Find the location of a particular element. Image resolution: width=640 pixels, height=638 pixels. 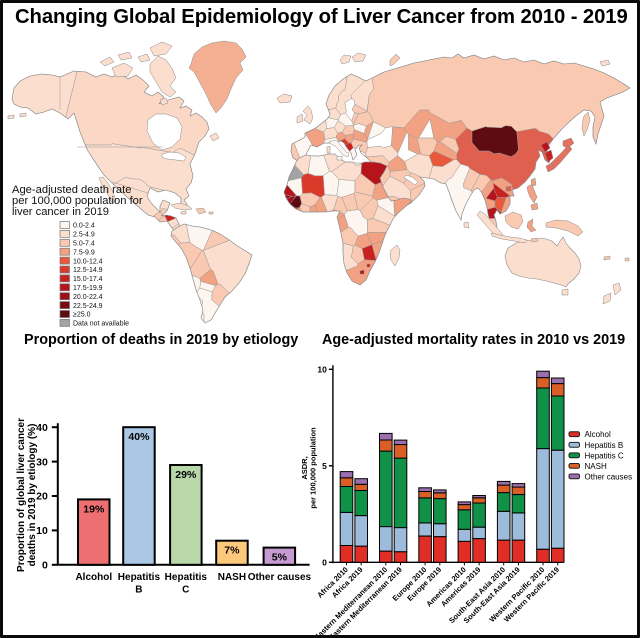

svg-text: 40% is located at coordinates (139, 437).